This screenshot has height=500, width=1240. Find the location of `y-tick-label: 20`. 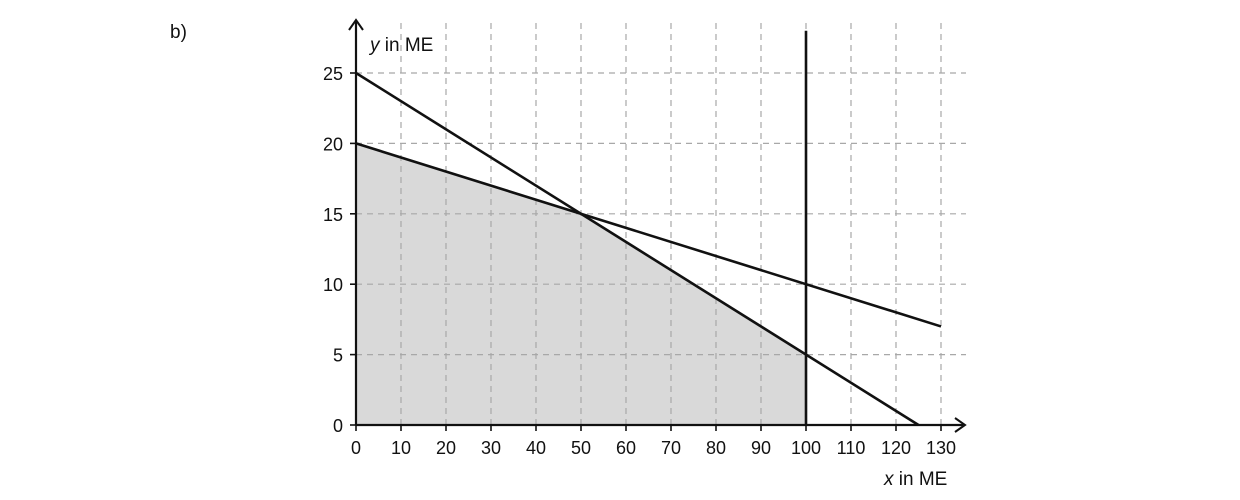

y-tick-label: 20 is located at coordinates (333, 144).